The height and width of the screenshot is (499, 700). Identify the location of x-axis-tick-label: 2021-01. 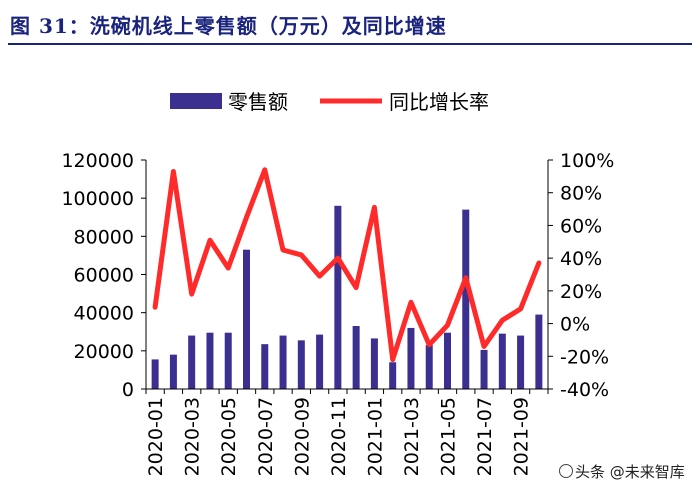
(375, 436).